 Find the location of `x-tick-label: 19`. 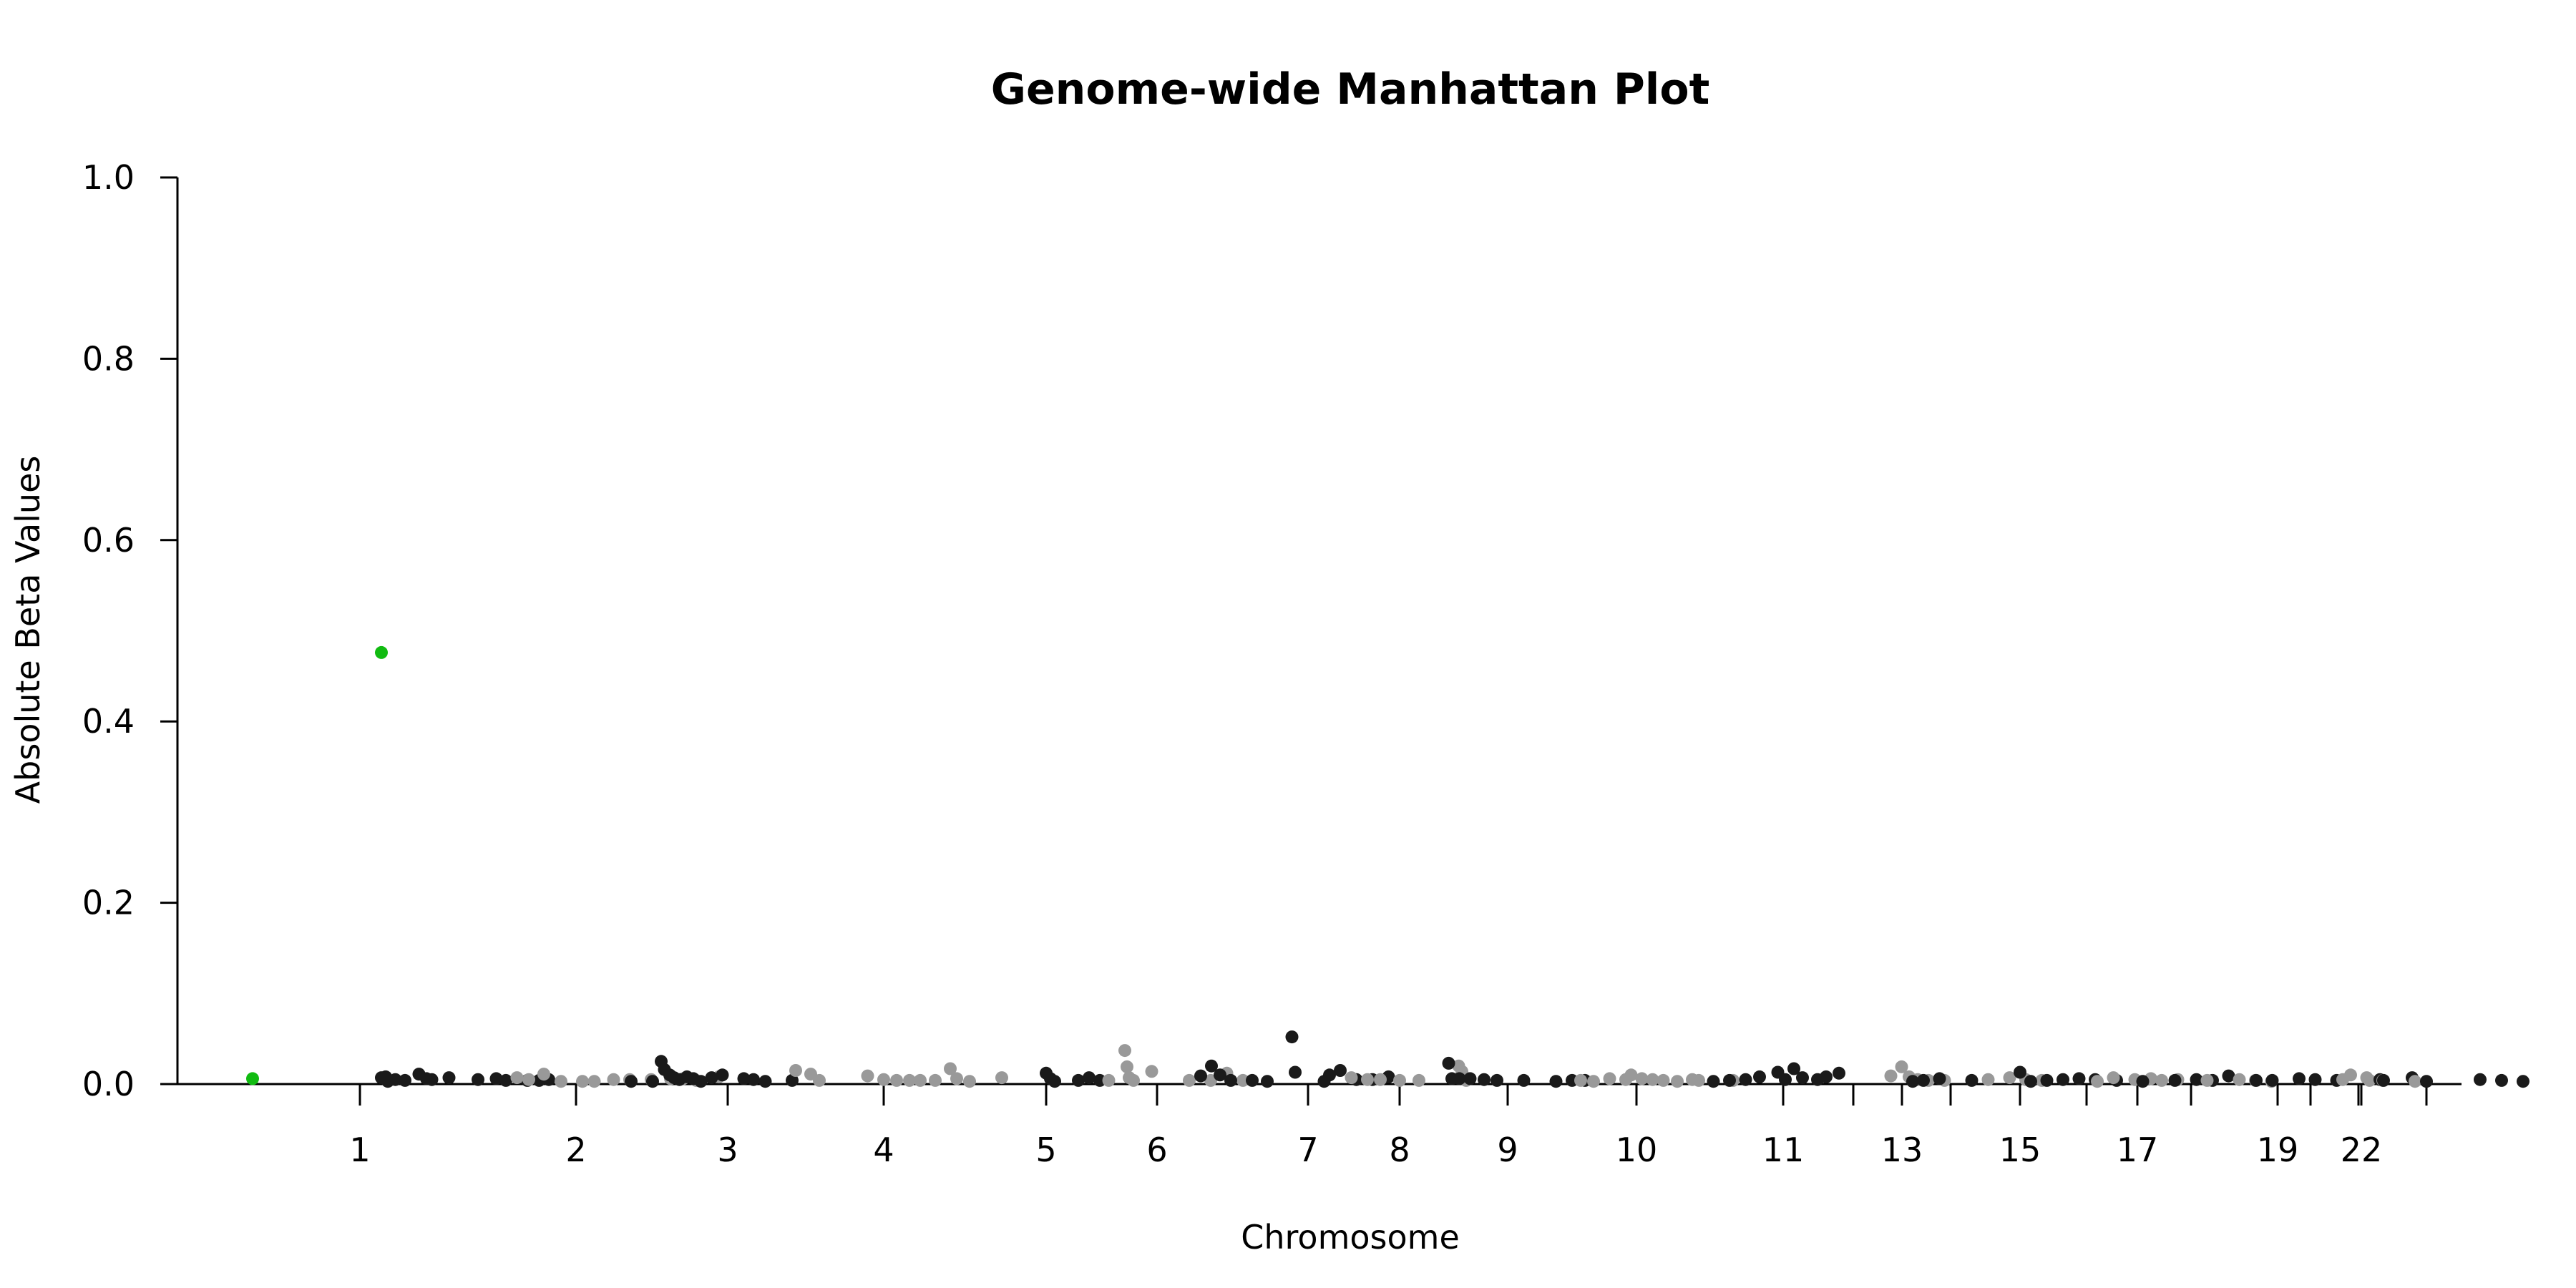

x-tick-label: 19 is located at coordinates (2278, 1150).